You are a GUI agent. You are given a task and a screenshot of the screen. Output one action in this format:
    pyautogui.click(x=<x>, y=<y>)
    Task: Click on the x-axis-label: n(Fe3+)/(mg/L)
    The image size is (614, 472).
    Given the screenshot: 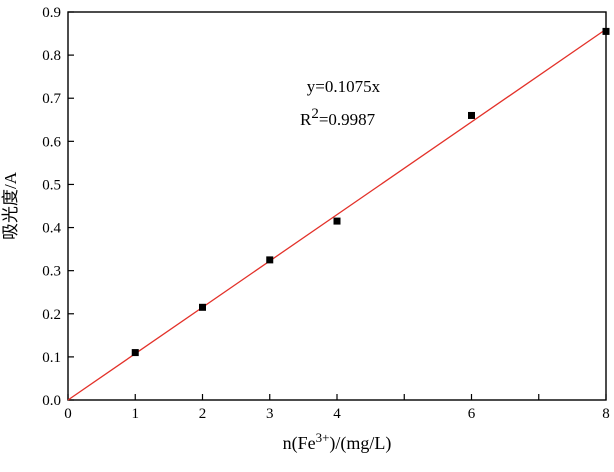 What is the action you would take?
    pyautogui.click(x=337, y=442)
    